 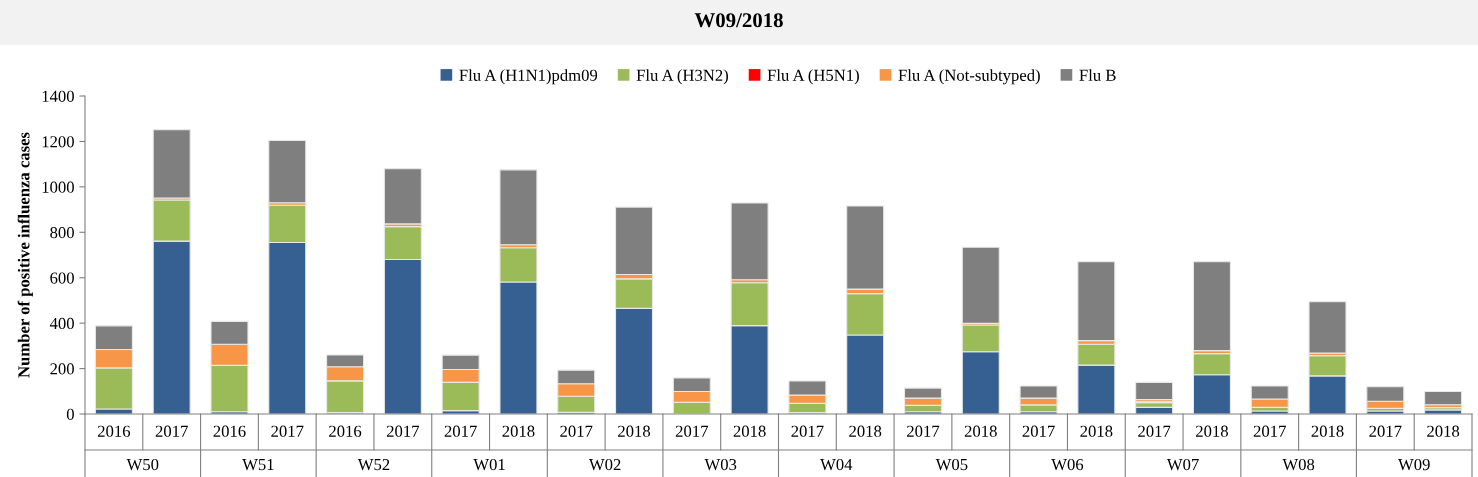 What do you see at coordinates (1067, 464) in the screenshot?
I see `text: W06` at bounding box center [1067, 464].